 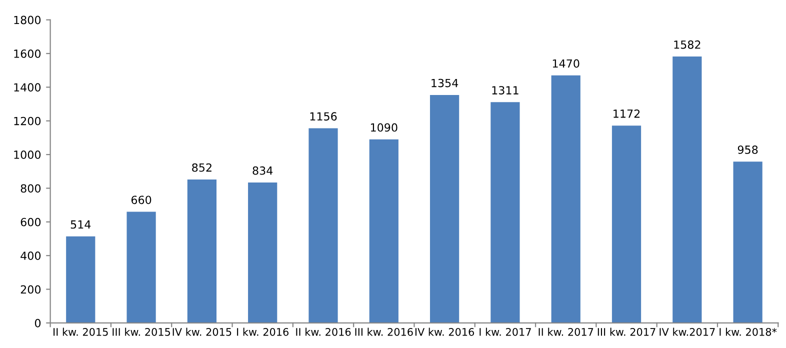 What do you see at coordinates (202, 332) in the screenshot?
I see `x-tick-label: IV kw. 2015` at bounding box center [202, 332].